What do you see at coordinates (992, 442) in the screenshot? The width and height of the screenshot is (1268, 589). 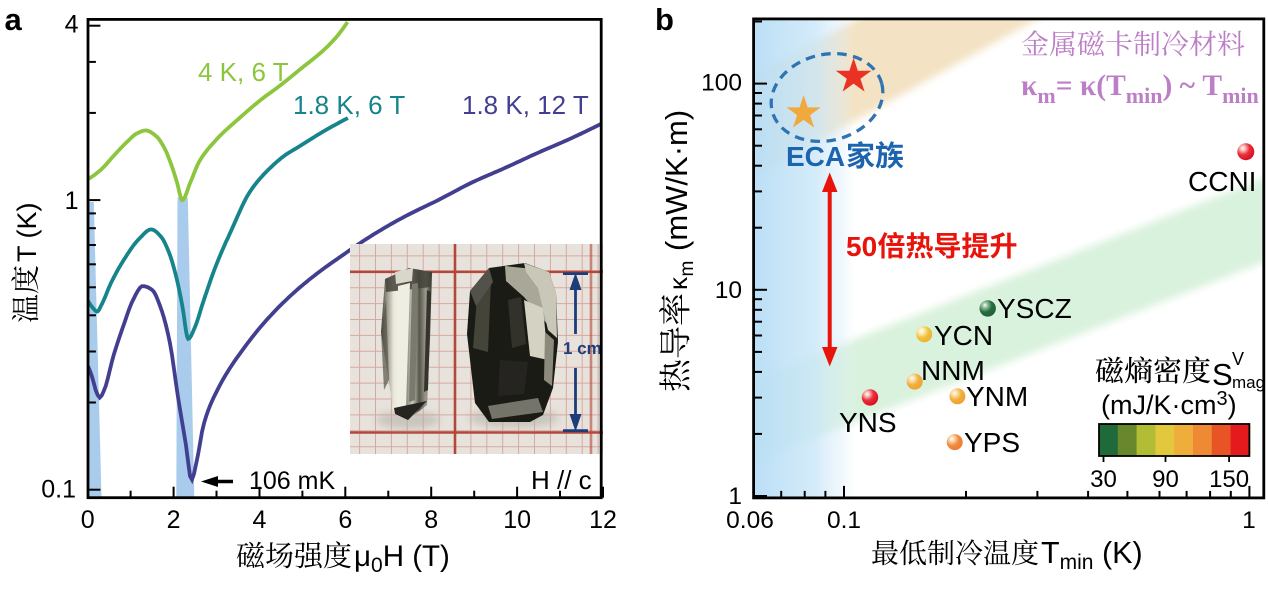 I see `svg-text: YPS` at bounding box center [992, 442].